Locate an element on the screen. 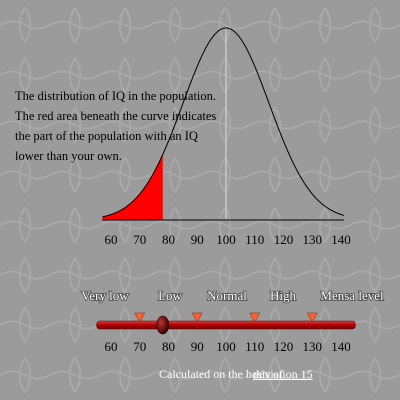 The width and height of the screenshot is (400, 400). slider-knob is located at coordinates (163, 325).